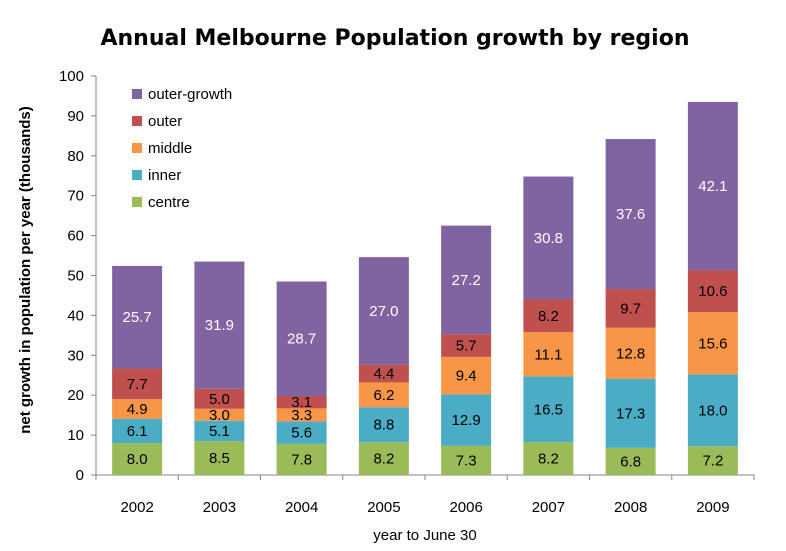  I want to click on data-label: 28.7, so click(301, 339).